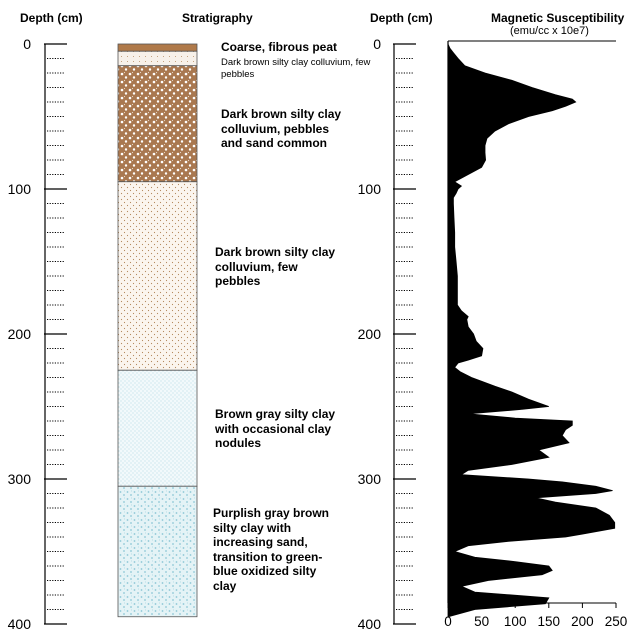  I want to click on right-depth-tick-label: 200, so click(370, 334).